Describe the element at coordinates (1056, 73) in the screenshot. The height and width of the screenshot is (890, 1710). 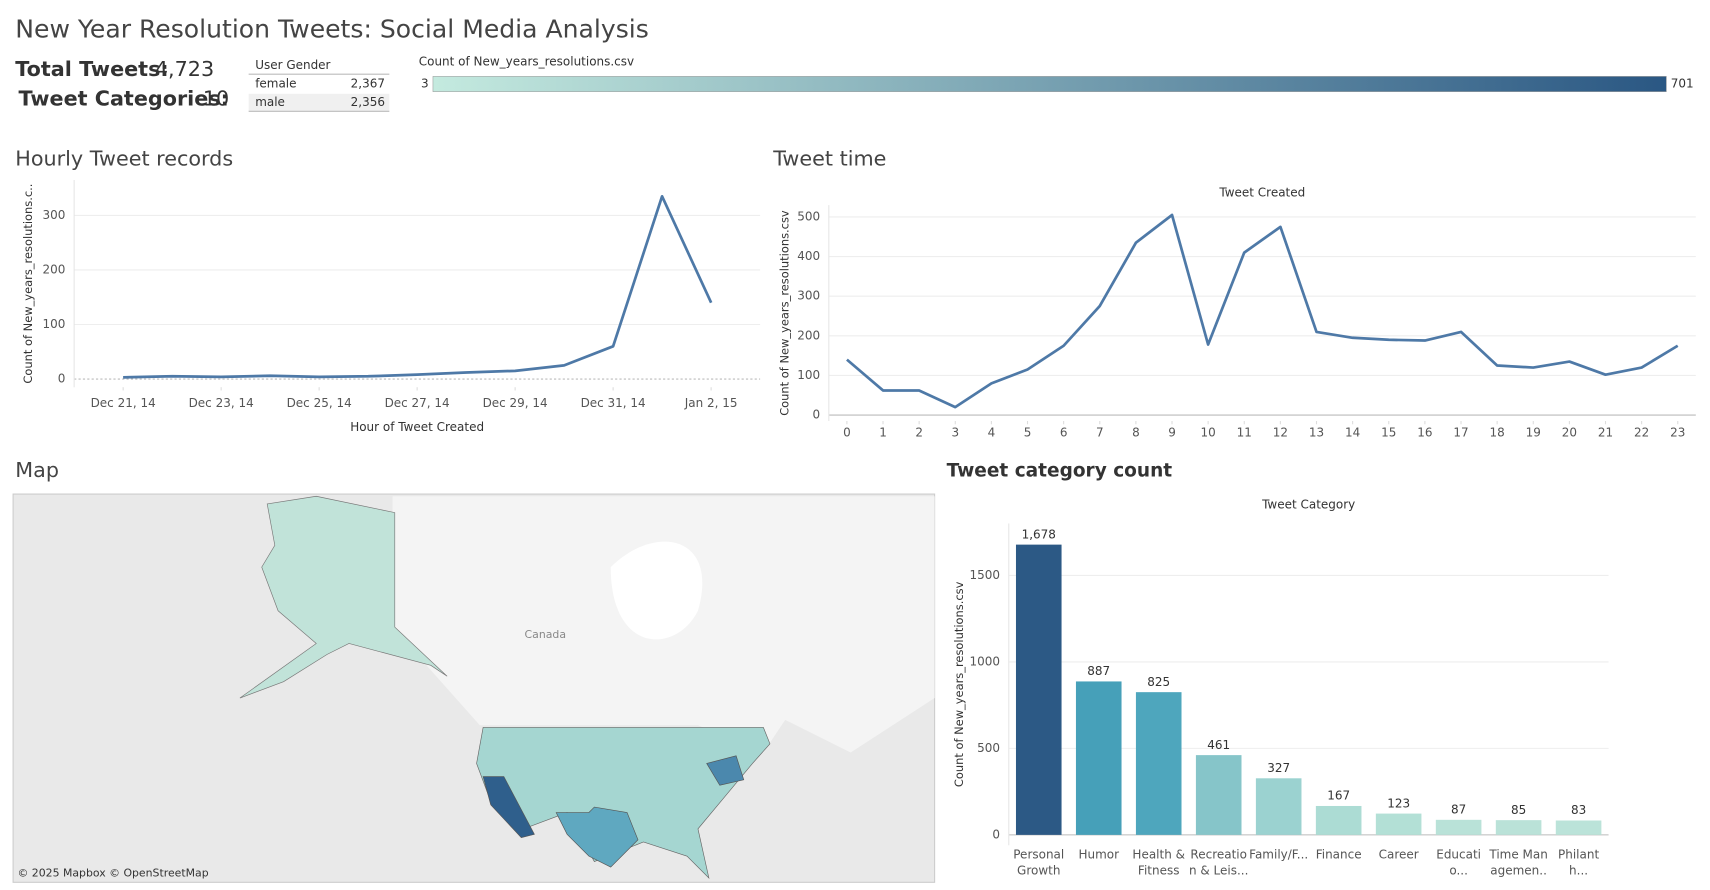
I see `color-legend: Count of New_years_resolutions.csv 3 701` at that location.